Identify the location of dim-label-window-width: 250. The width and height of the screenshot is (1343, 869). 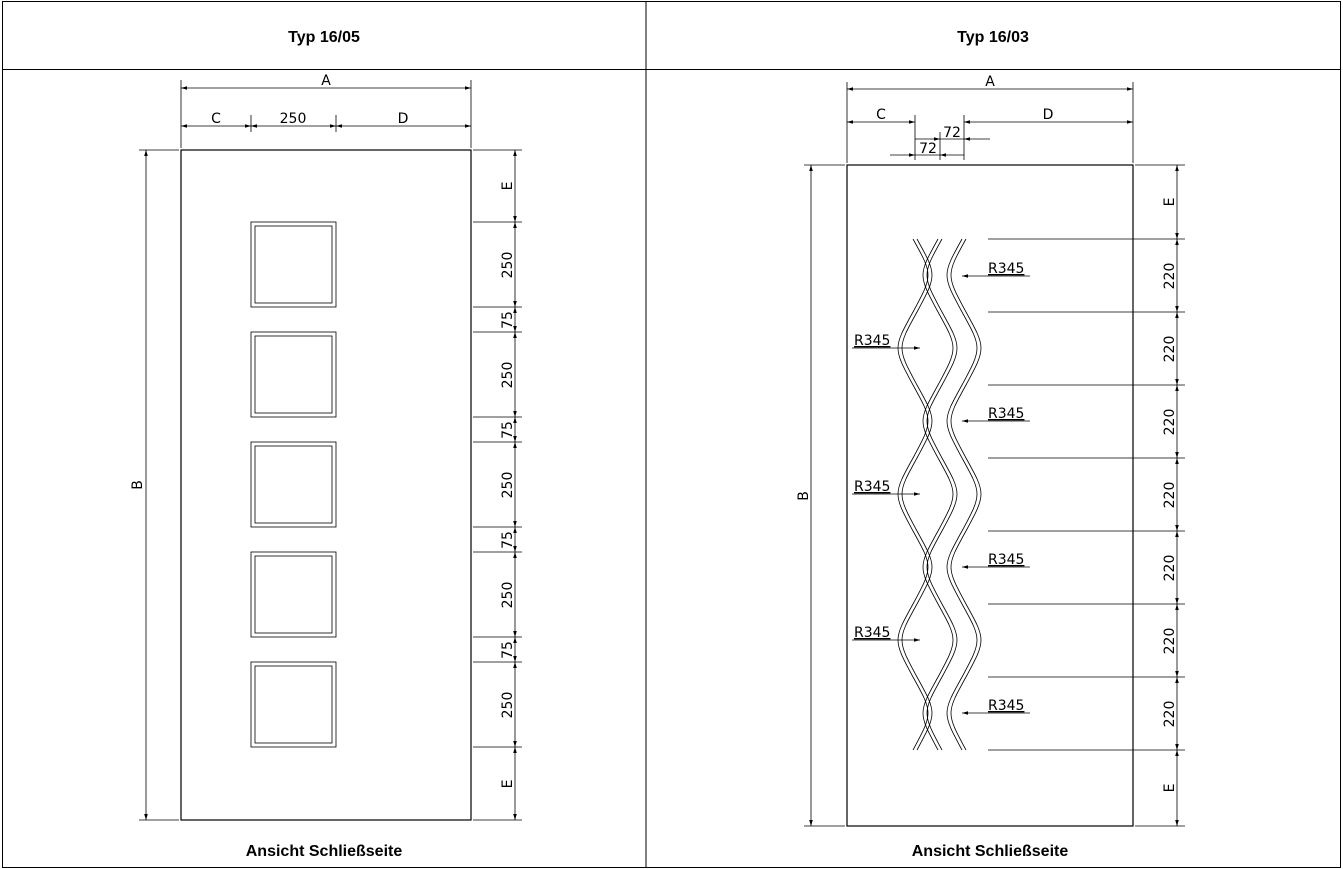
(293, 119).